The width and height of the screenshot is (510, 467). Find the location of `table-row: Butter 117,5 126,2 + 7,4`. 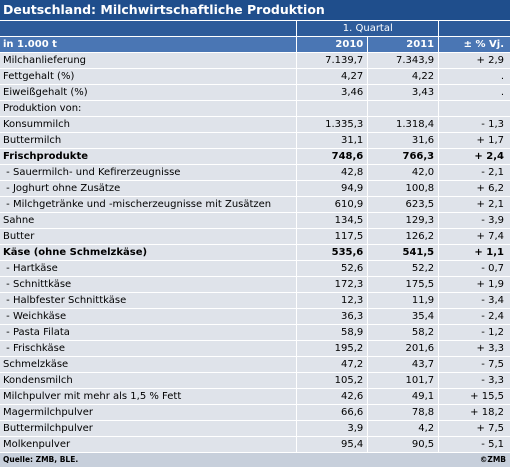

table-row: Butter 117,5 126,2 + 7,4 is located at coordinates (255, 236).